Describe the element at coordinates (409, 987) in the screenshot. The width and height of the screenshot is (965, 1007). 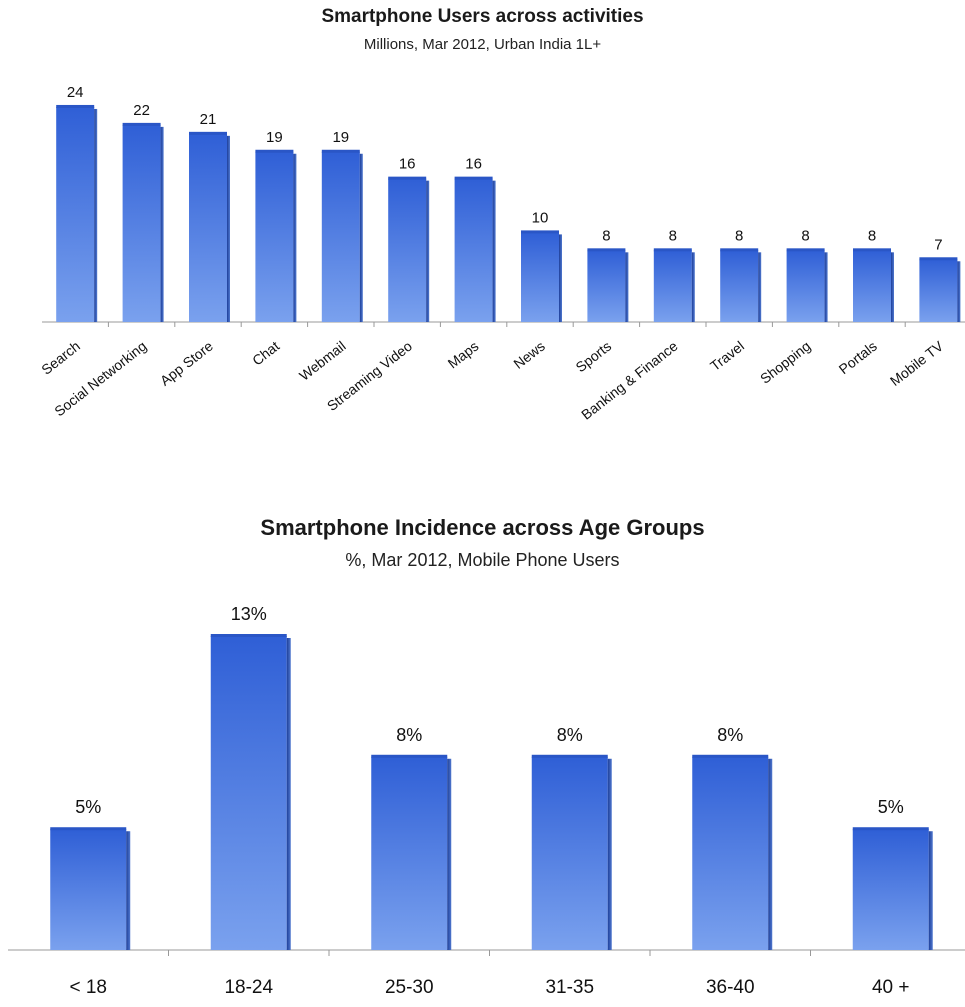
I see `chart2-category-label: 25-30` at that location.